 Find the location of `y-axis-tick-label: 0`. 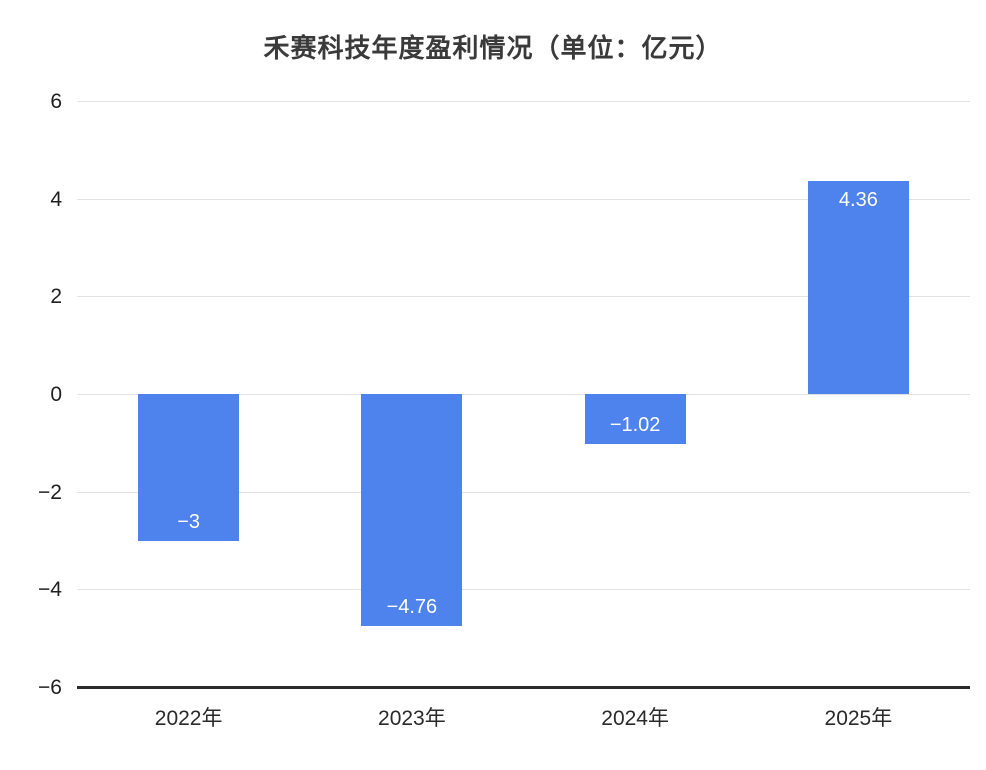

y-axis-tick-label: 0 is located at coordinates (56, 394).